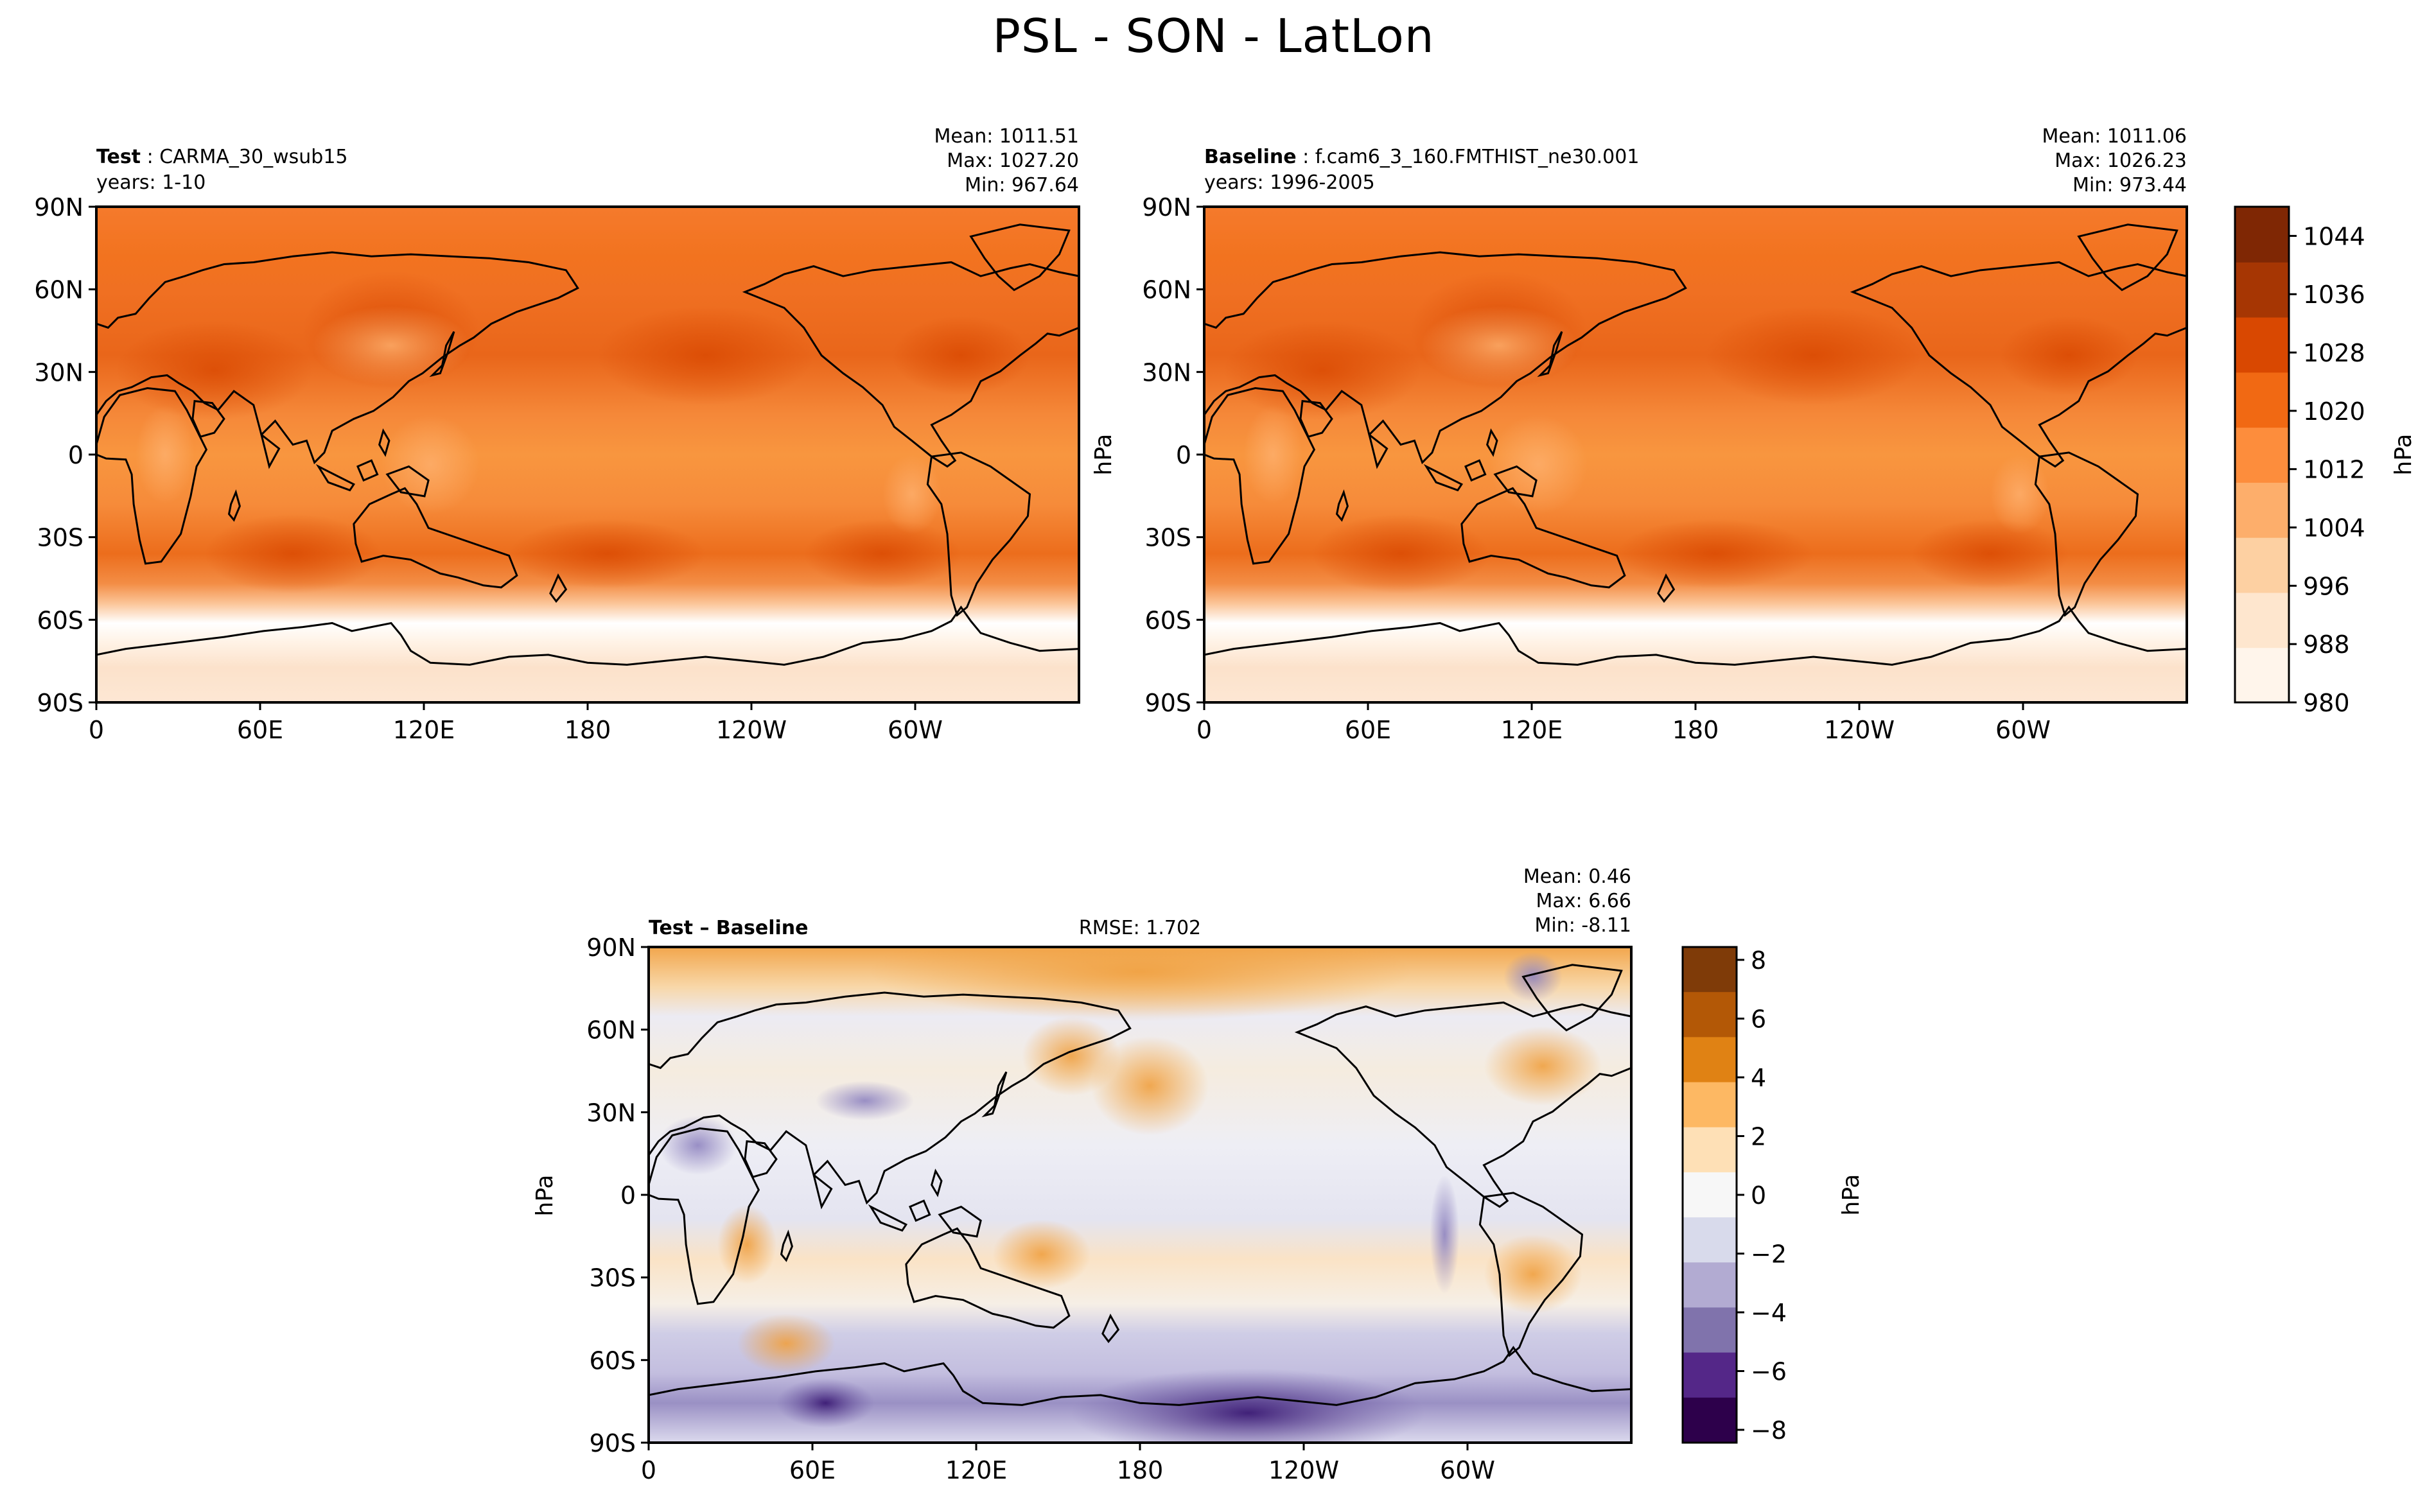 This screenshot has width=2427, height=1512. I want to click on panel-label: Test – Baseline, so click(729, 928).